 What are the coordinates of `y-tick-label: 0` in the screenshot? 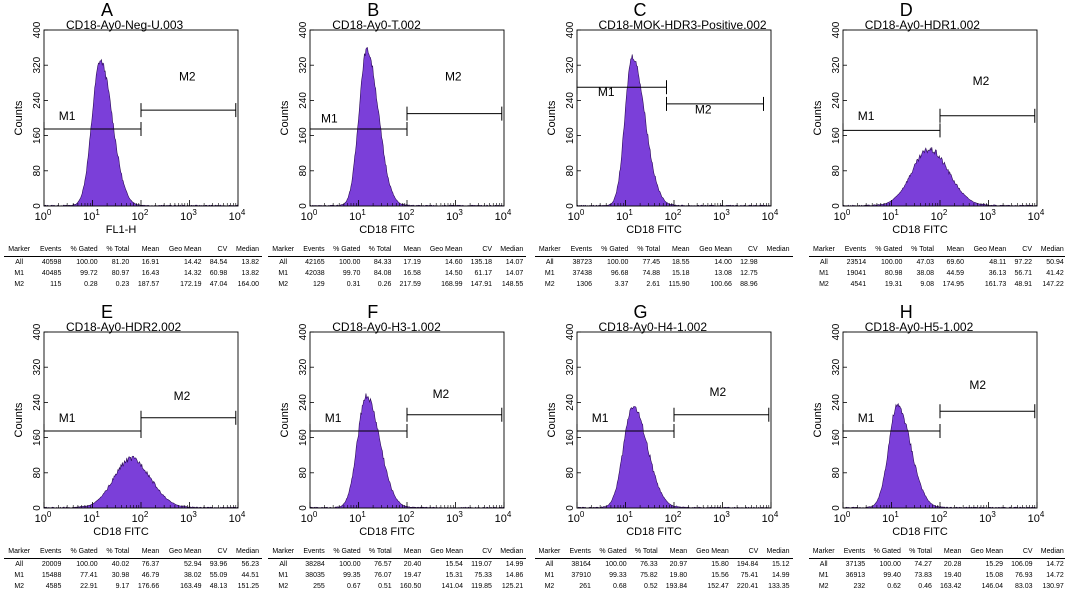 It's located at (303, 508).